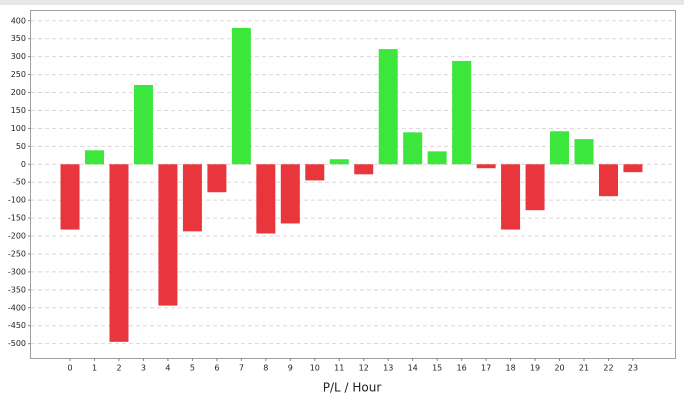 The height and width of the screenshot is (400, 684). Describe the element at coordinates (352, 388) in the screenshot. I see `x-axis-label: P/L / Hour` at that location.